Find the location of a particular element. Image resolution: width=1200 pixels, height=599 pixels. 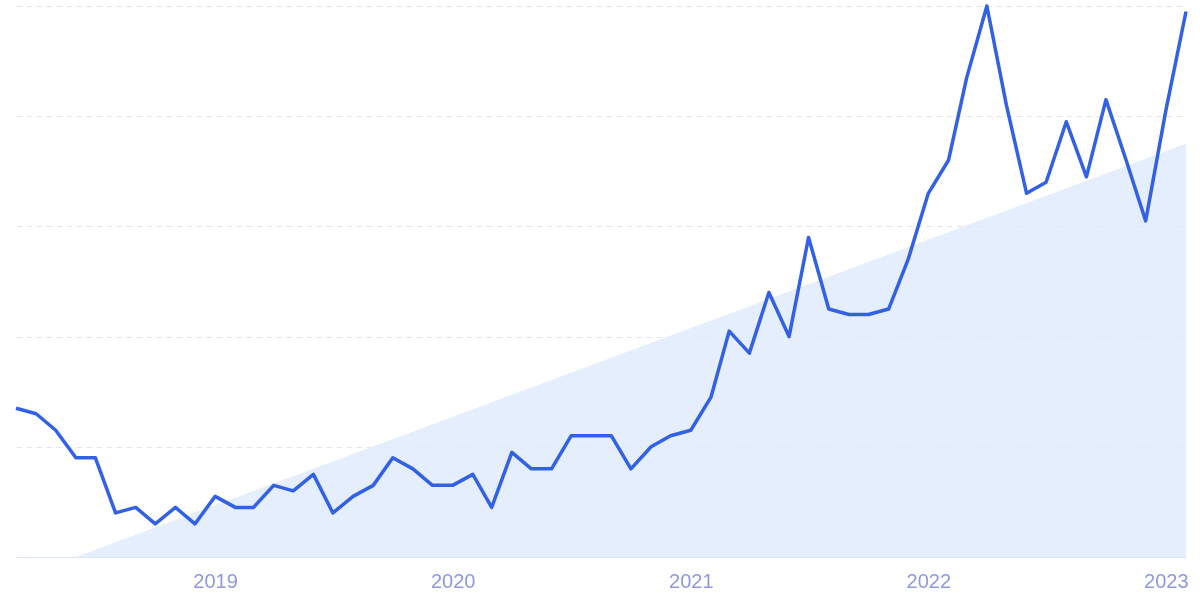

x-tick-label: 2021 is located at coordinates (691, 580).